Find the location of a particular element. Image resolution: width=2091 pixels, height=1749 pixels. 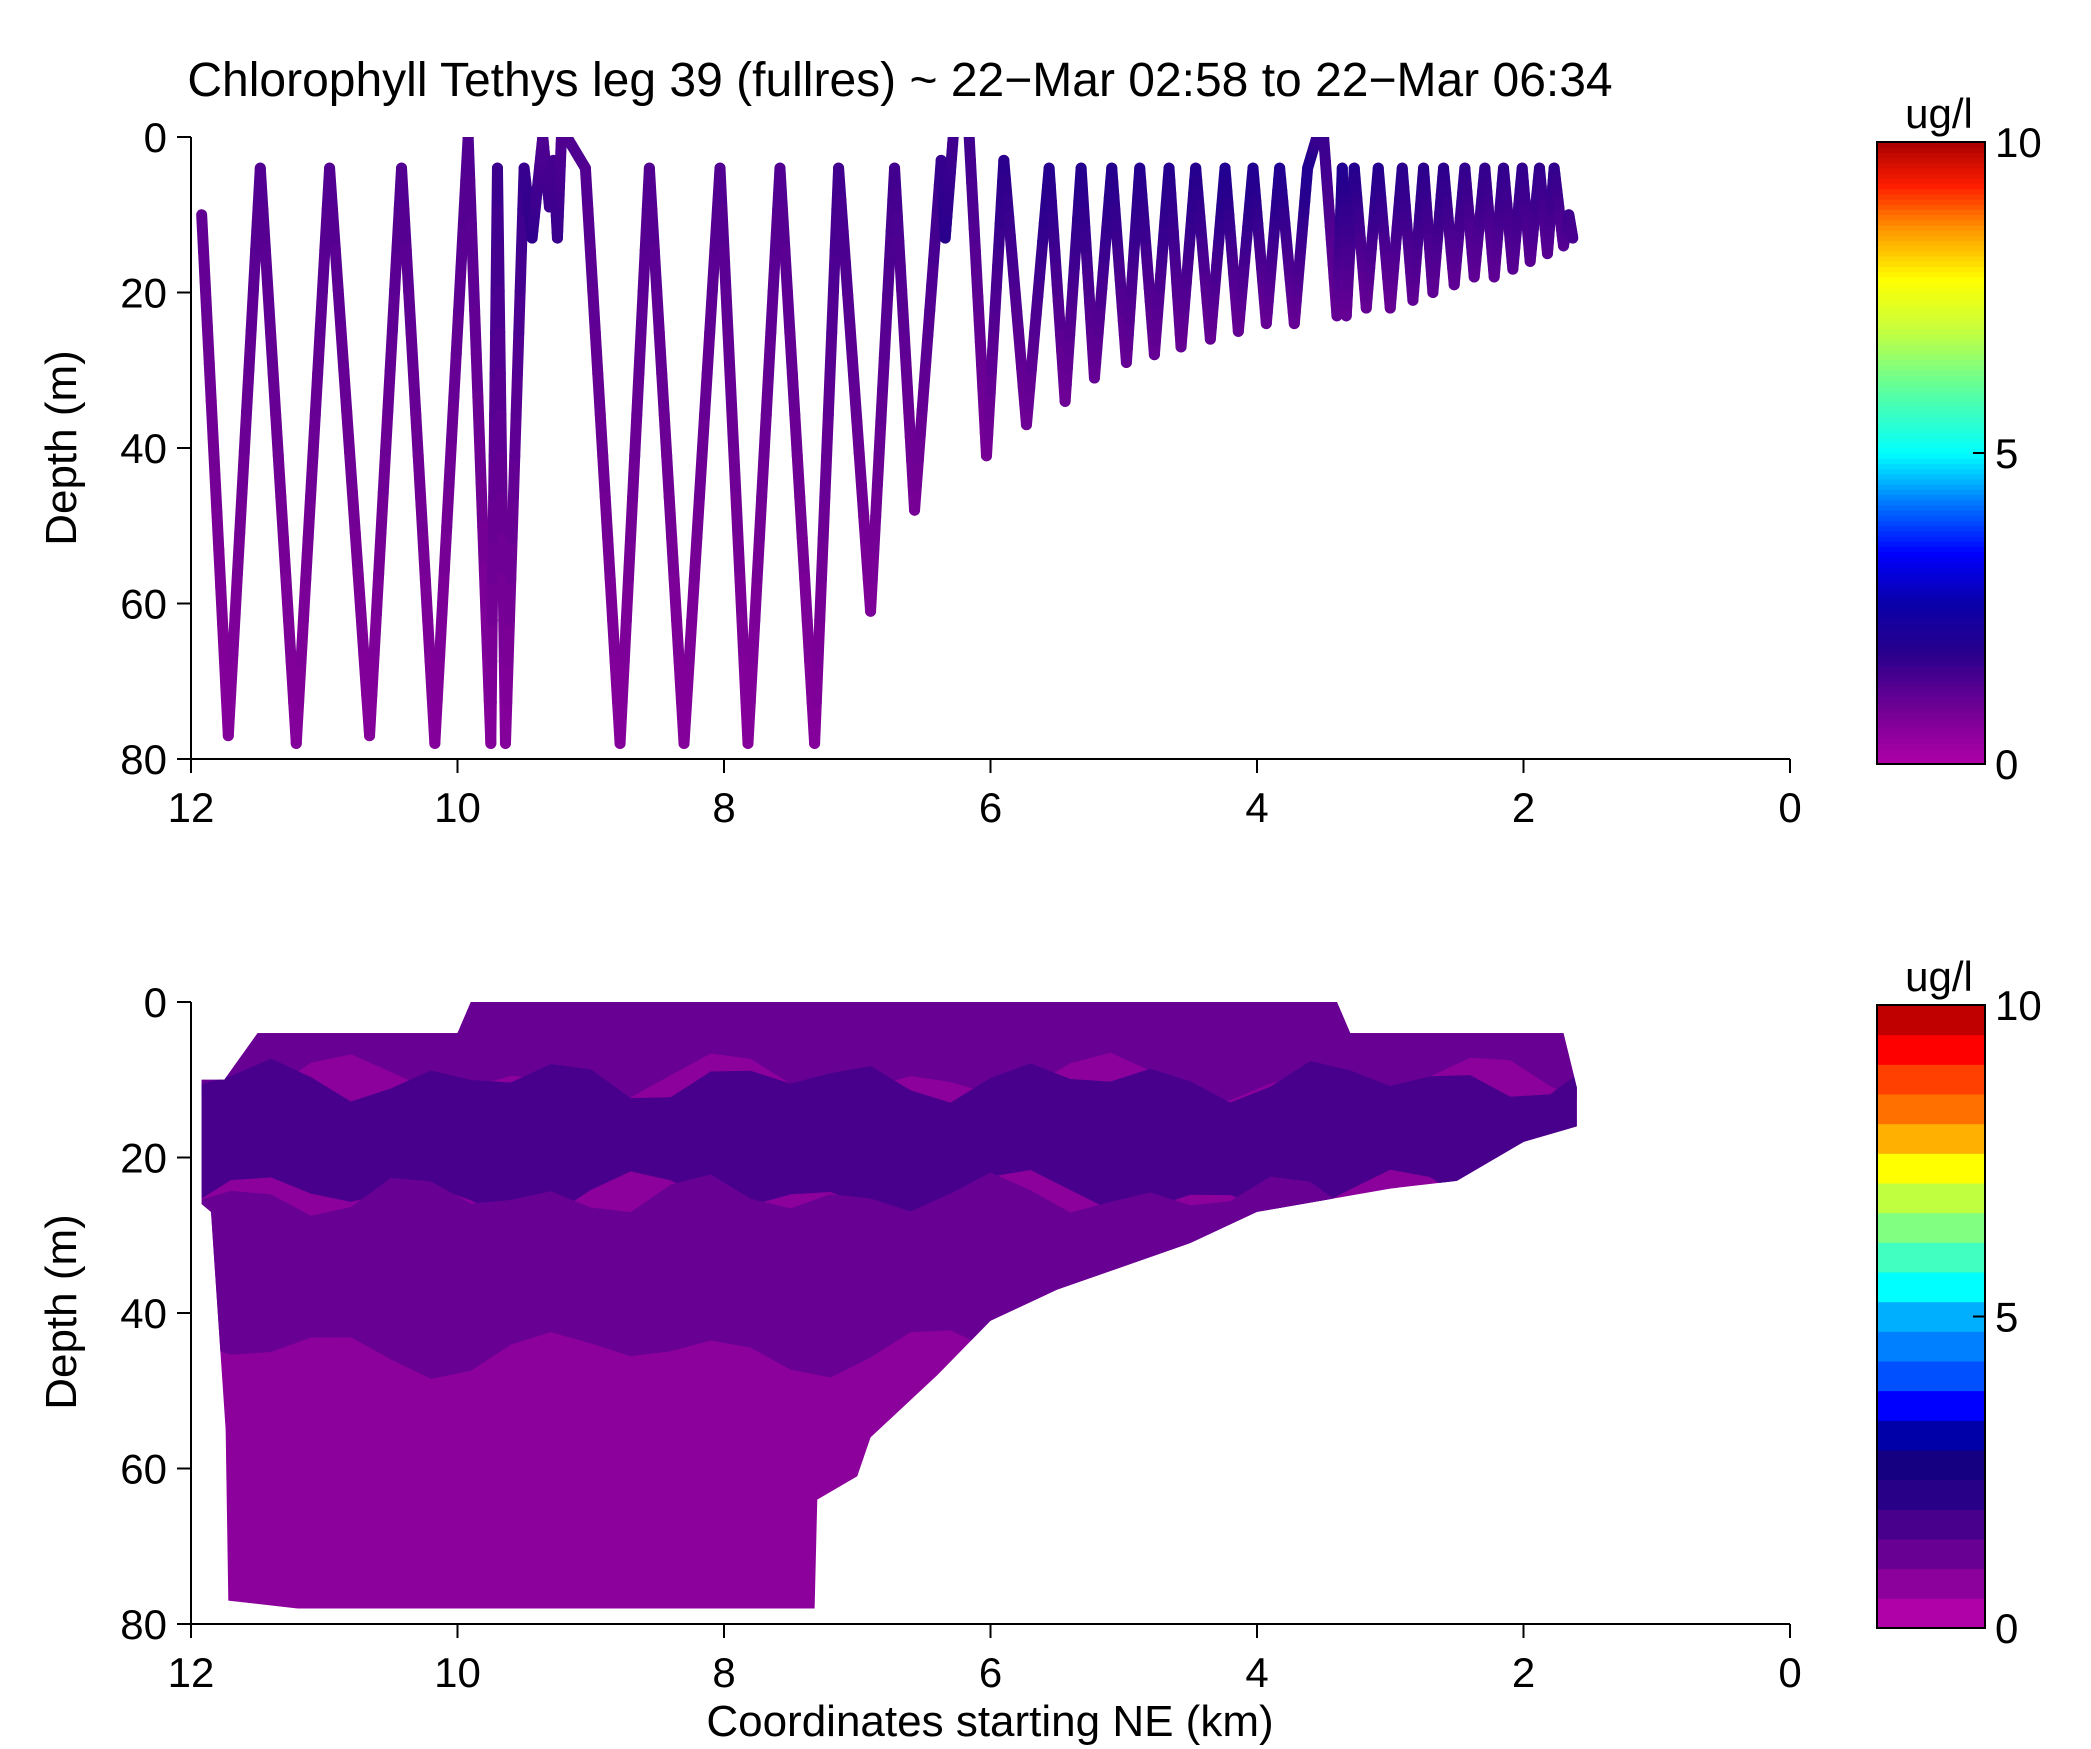

contour-band is located at coordinates (889, 1275).